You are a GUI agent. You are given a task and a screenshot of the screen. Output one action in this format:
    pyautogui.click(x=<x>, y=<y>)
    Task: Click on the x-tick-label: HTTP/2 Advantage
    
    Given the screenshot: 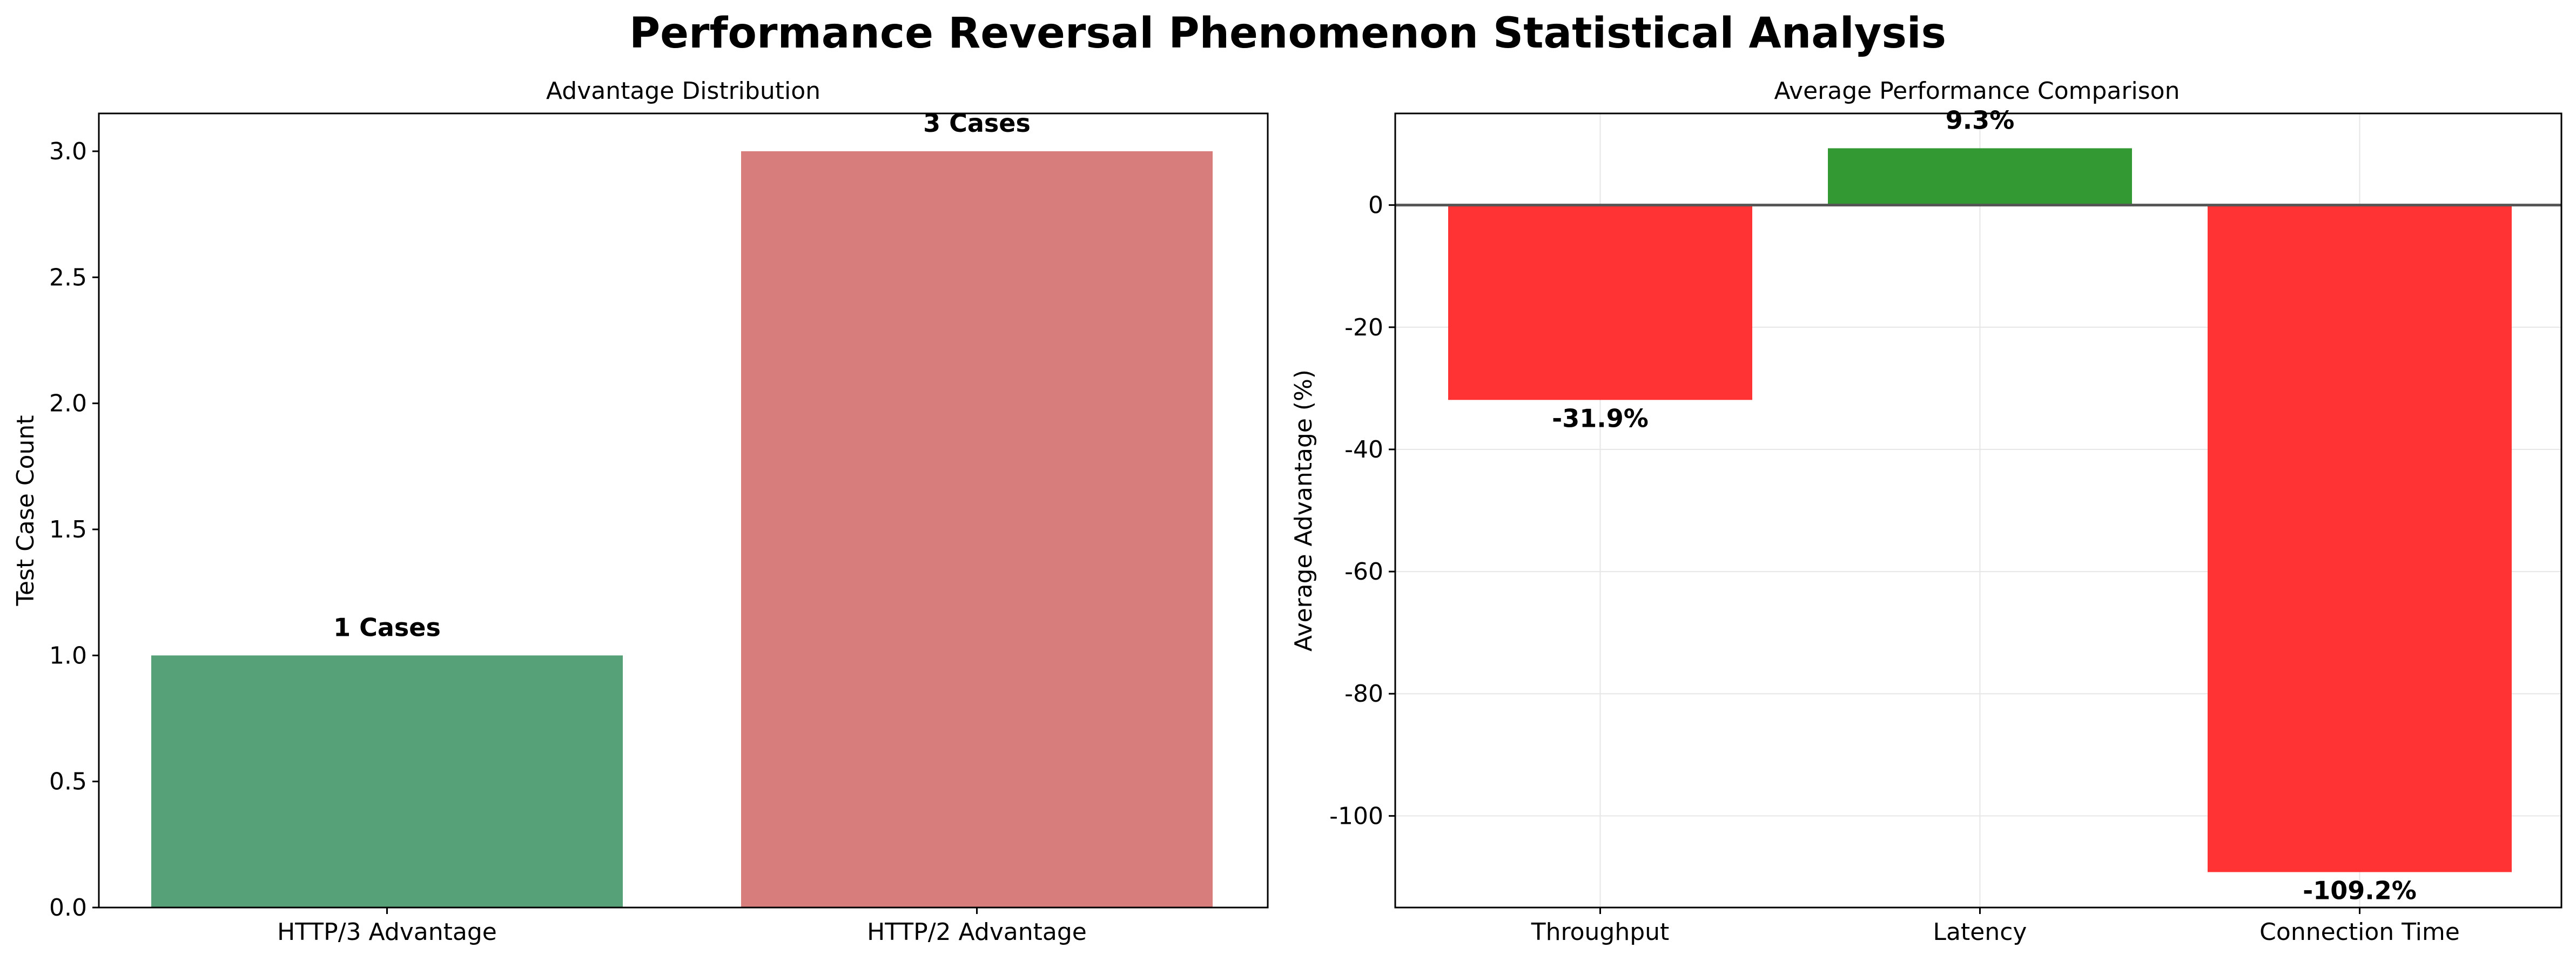 What is the action you would take?
    pyautogui.click(x=977, y=932)
    